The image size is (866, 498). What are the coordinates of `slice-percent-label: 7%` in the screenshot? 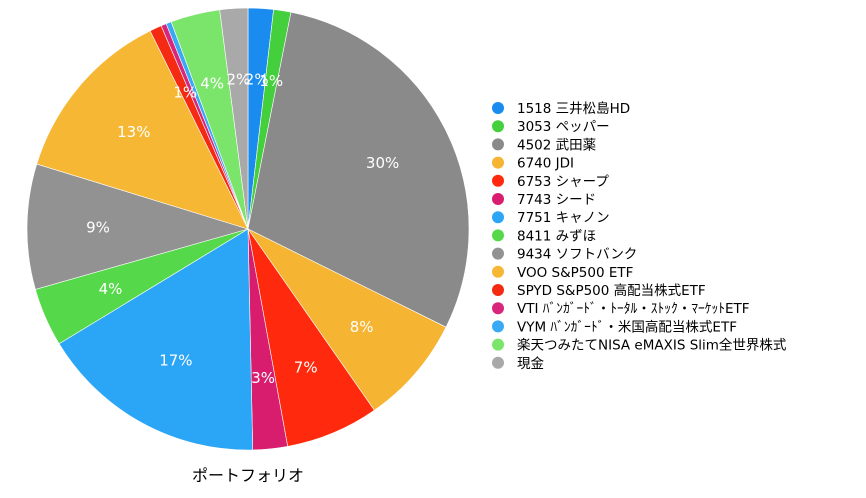 It's located at (306, 368).